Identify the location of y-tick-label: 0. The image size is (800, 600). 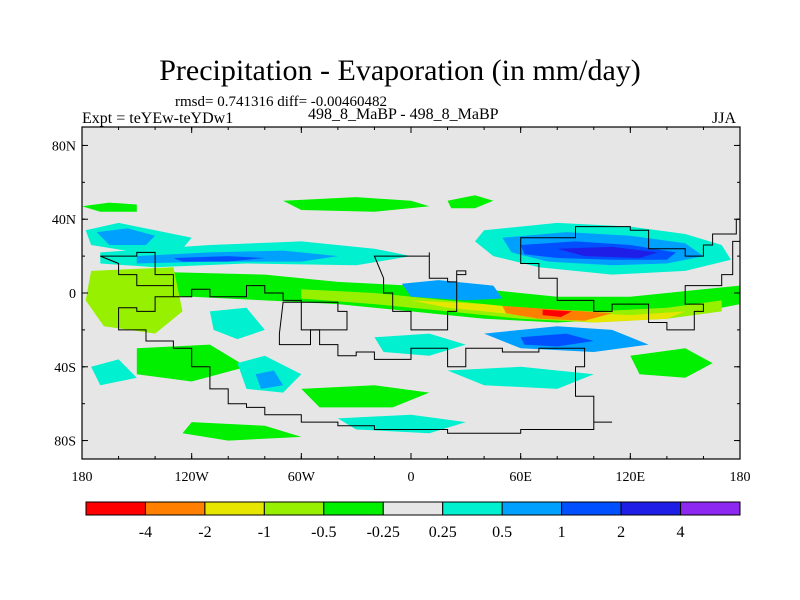
(72, 294).